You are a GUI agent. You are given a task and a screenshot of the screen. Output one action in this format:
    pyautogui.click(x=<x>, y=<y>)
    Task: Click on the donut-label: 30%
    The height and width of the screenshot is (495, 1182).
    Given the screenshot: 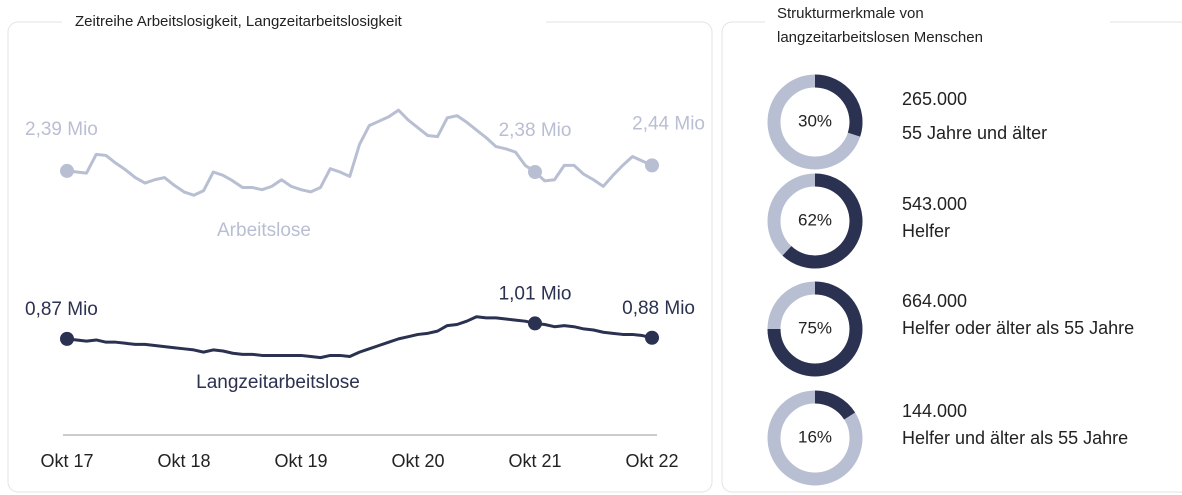 What is the action you would take?
    pyautogui.click(x=815, y=120)
    